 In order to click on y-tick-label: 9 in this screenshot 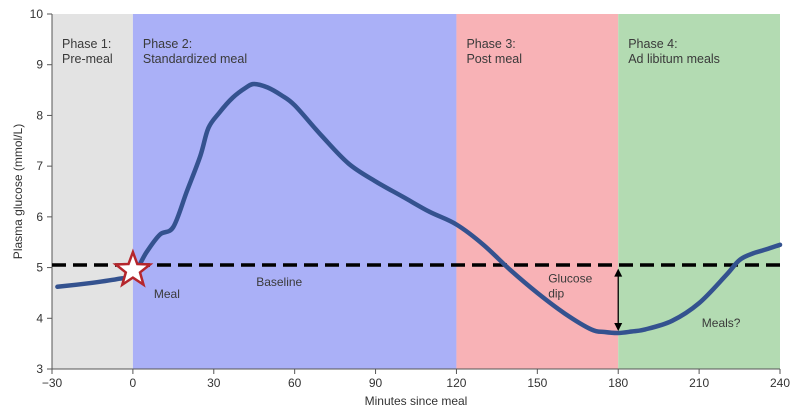, I will do `click(39, 65)`.